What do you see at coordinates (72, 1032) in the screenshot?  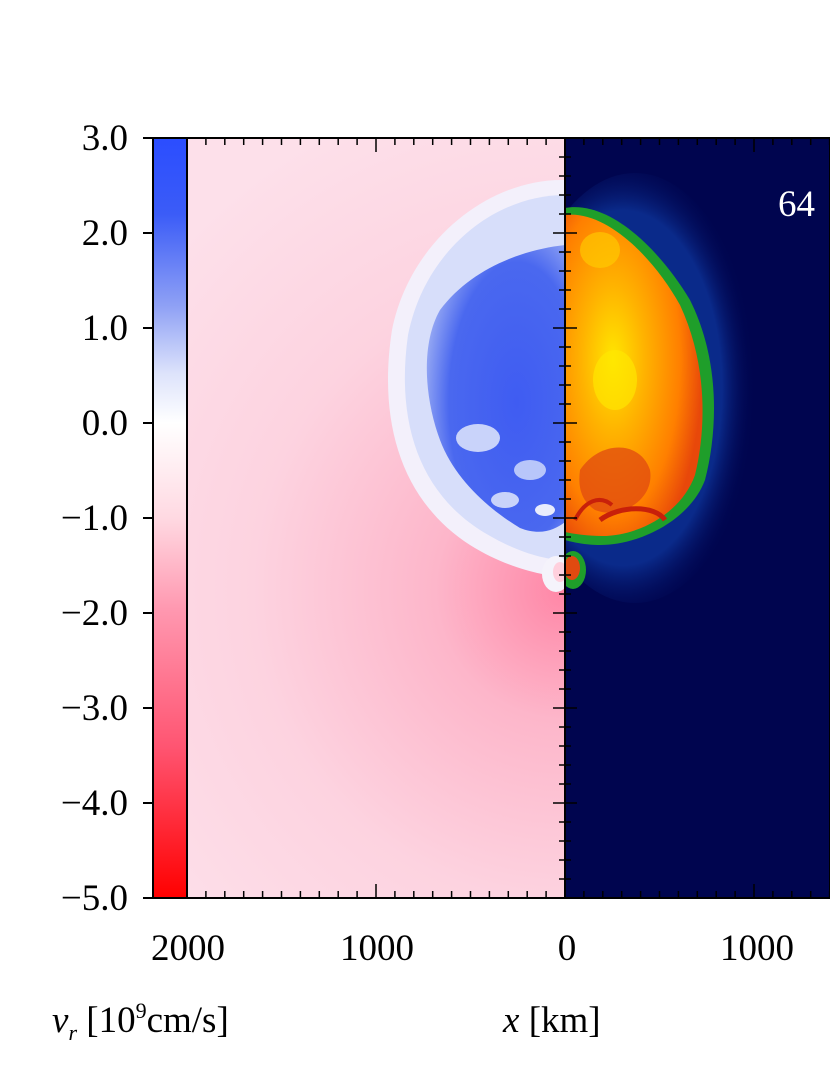 I see `colorbar-label-sub: r` at bounding box center [72, 1032].